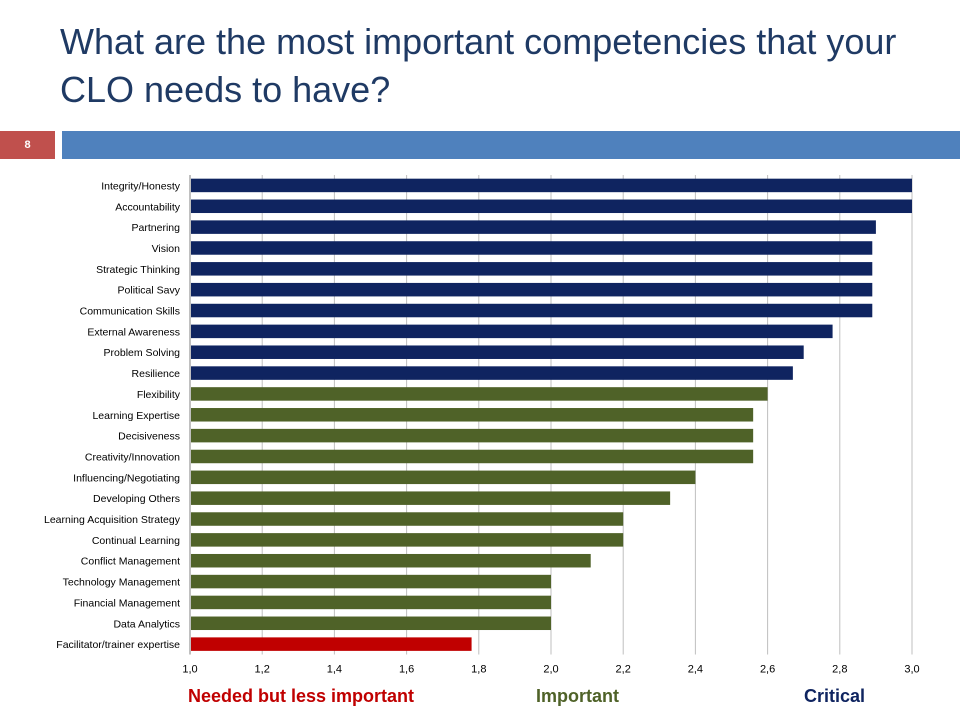 This screenshot has height=720, width=960. What do you see at coordinates (166, 249) in the screenshot?
I see `category-label: Vision` at bounding box center [166, 249].